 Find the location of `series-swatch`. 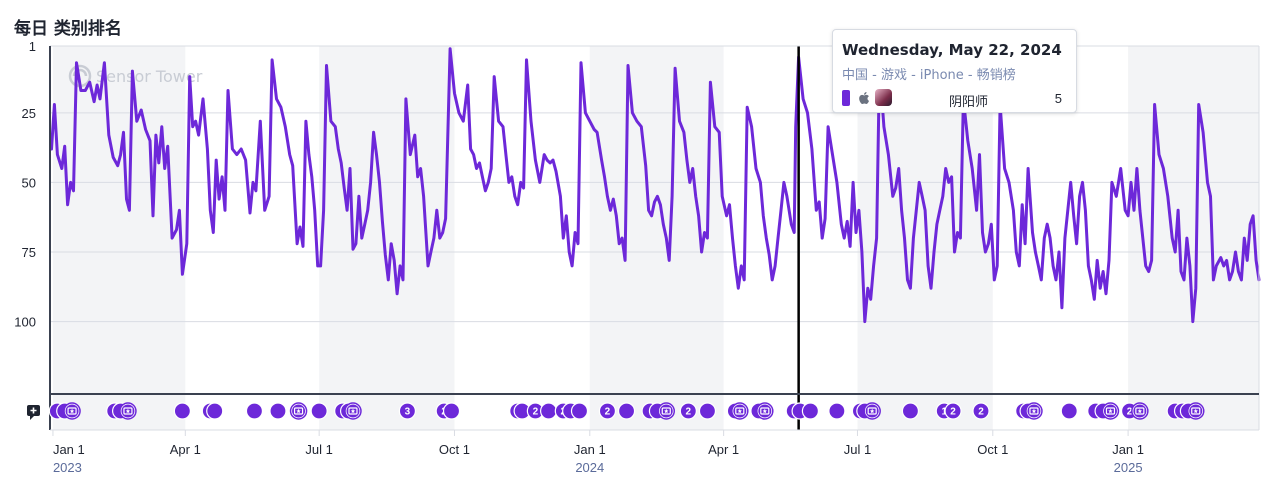

series-swatch is located at coordinates (846, 98).